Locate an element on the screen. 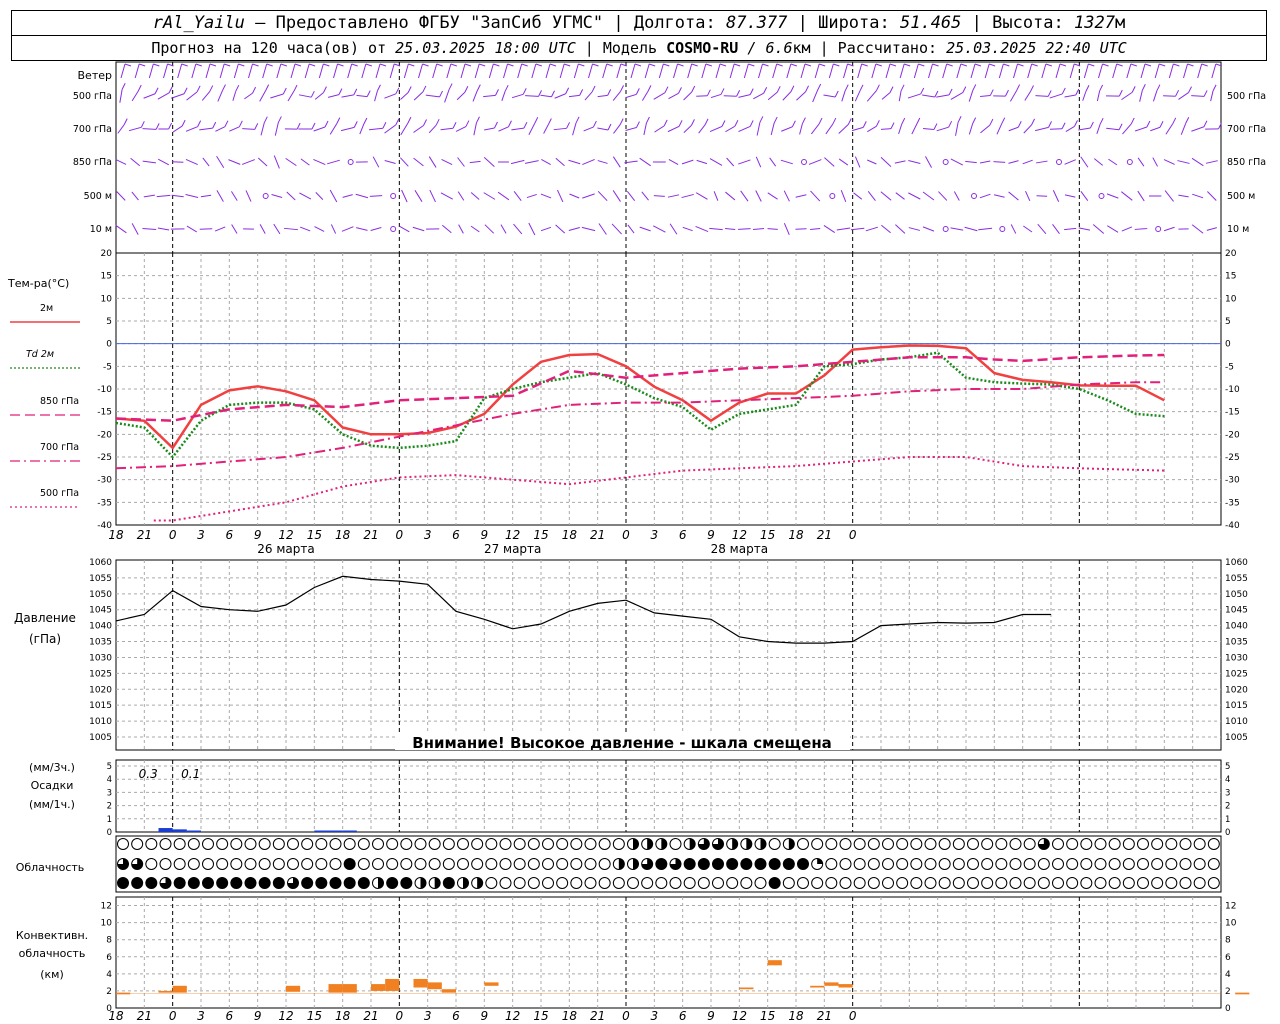  pres-y-tick: 1020 is located at coordinates (100, 690).